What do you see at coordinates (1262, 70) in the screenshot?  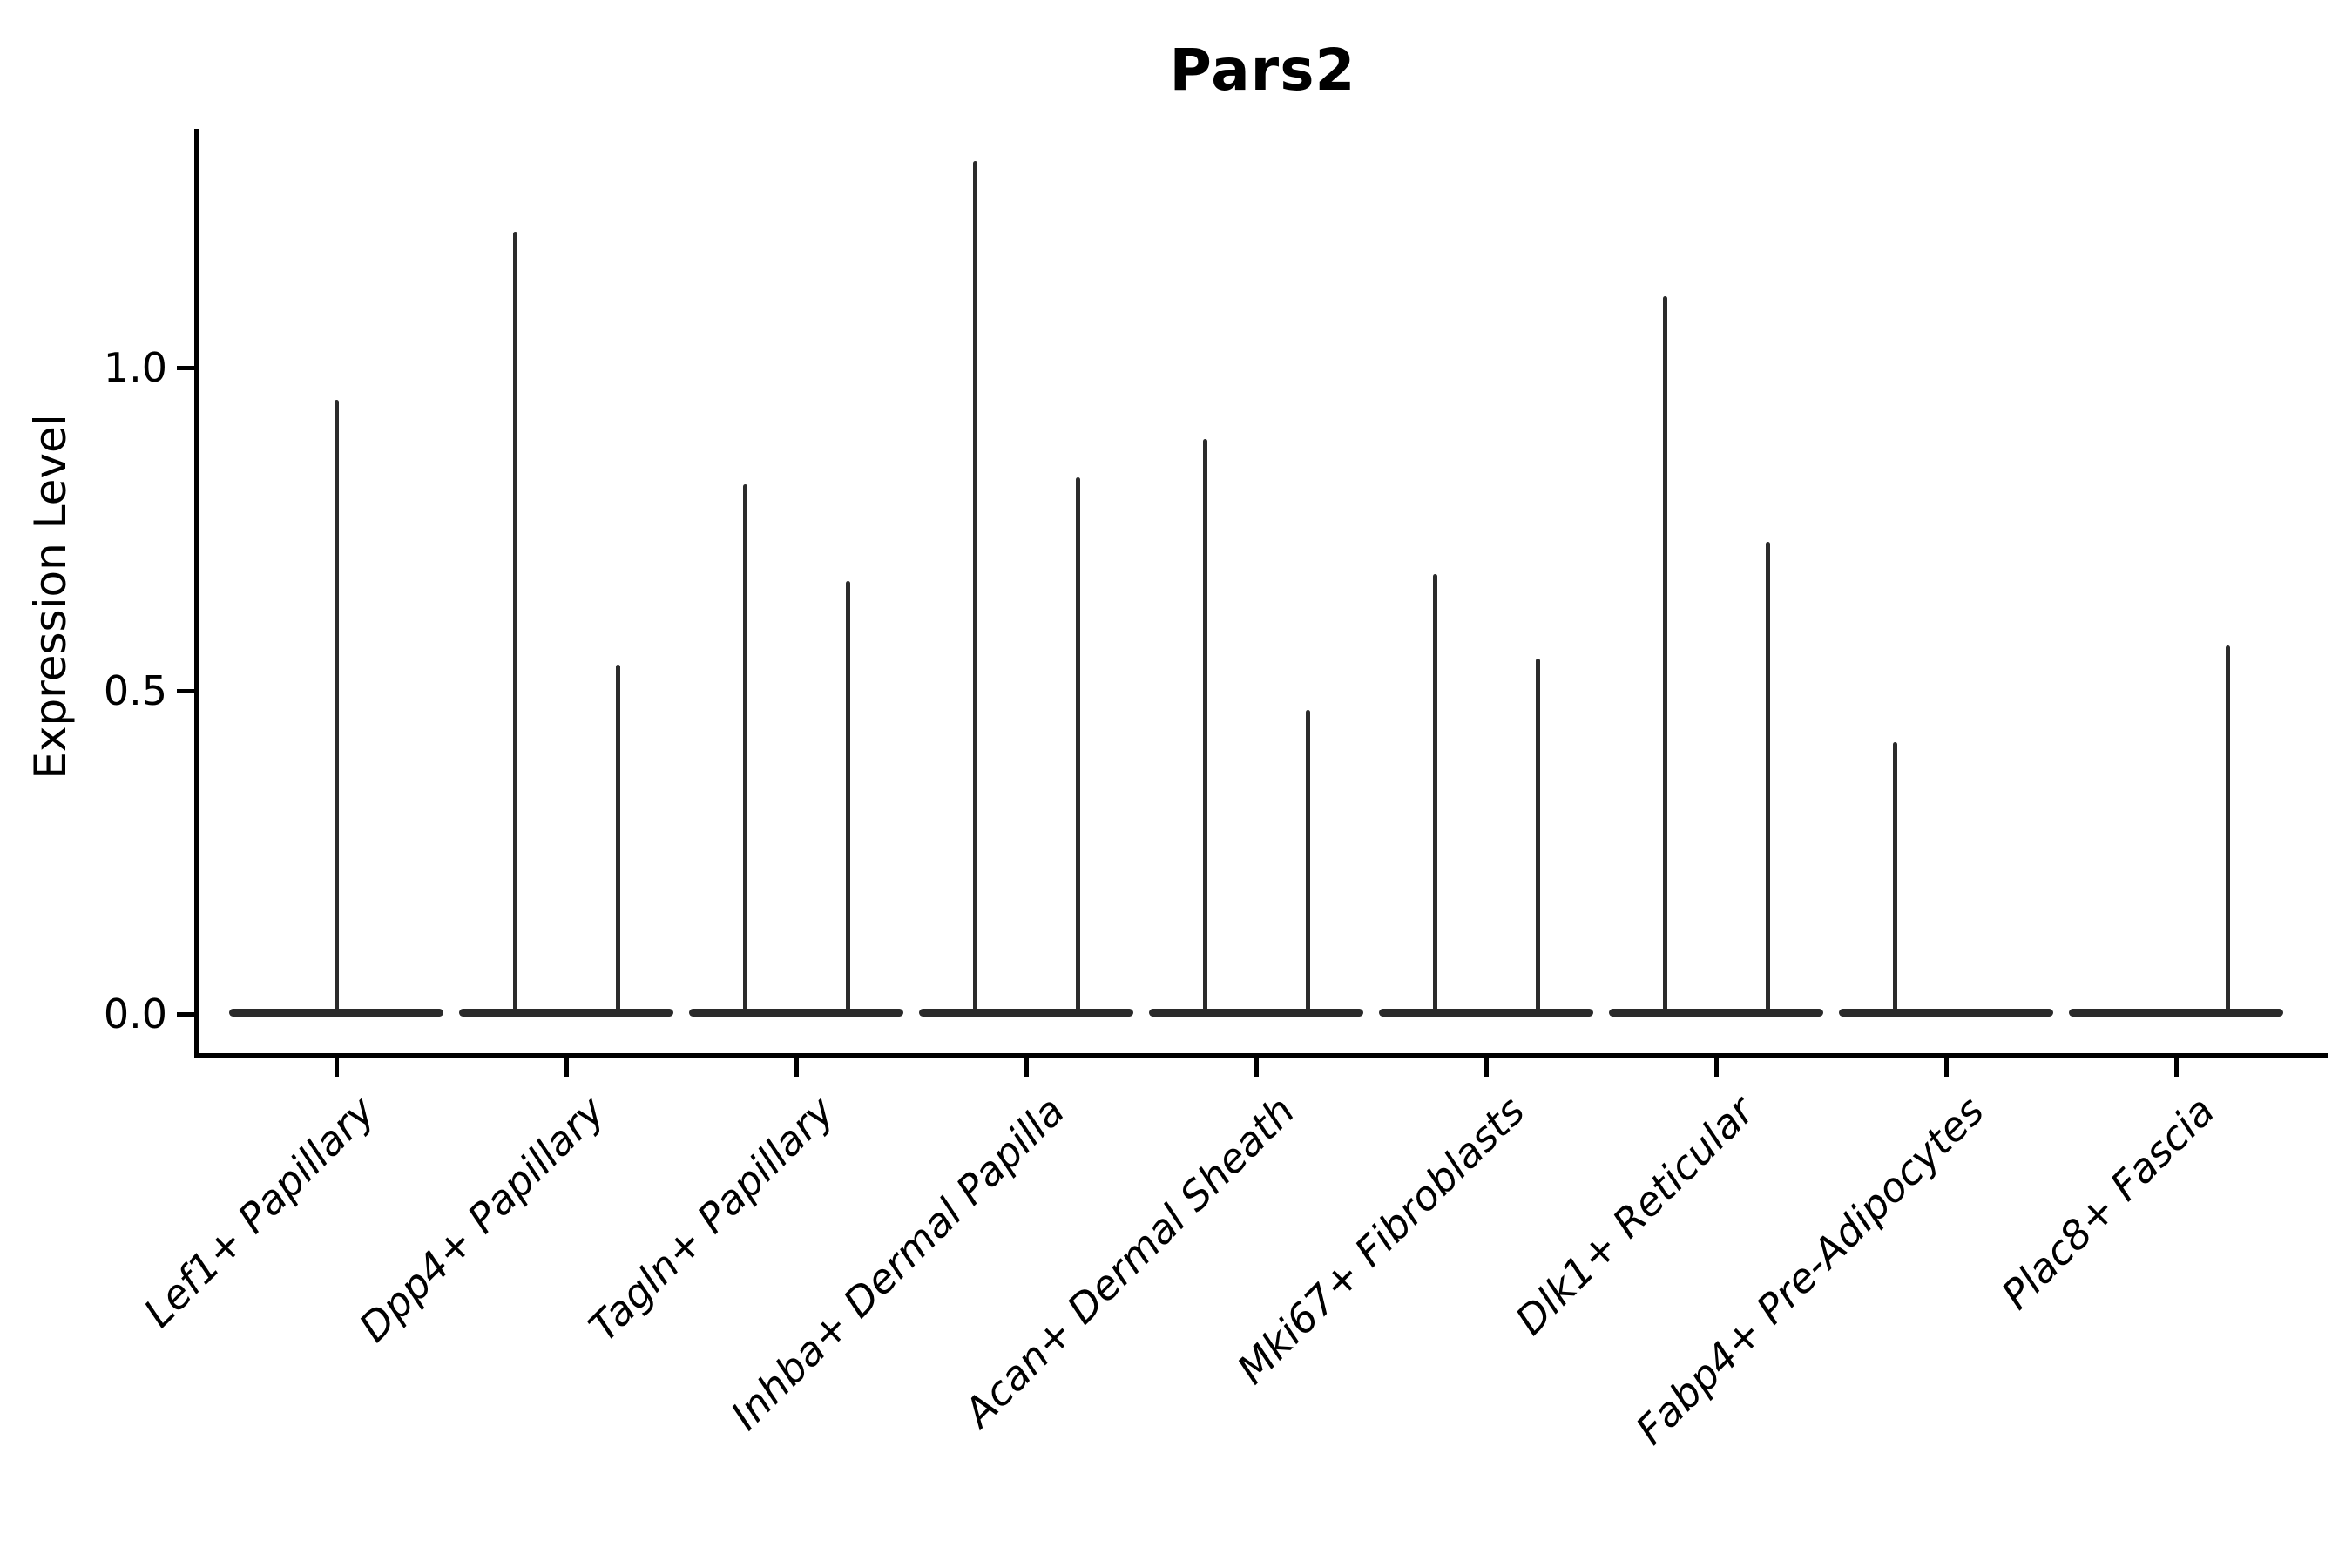 I see `chart-title: Pars2` at bounding box center [1262, 70].